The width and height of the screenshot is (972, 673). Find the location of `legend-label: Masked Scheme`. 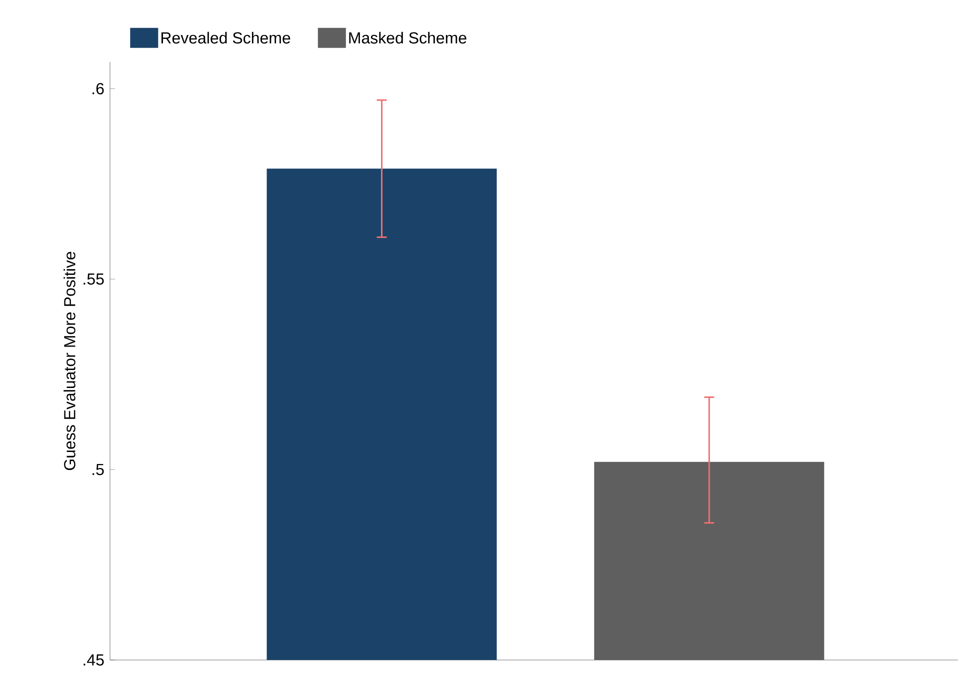

legend-label: Masked Scheme is located at coordinates (407, 38).